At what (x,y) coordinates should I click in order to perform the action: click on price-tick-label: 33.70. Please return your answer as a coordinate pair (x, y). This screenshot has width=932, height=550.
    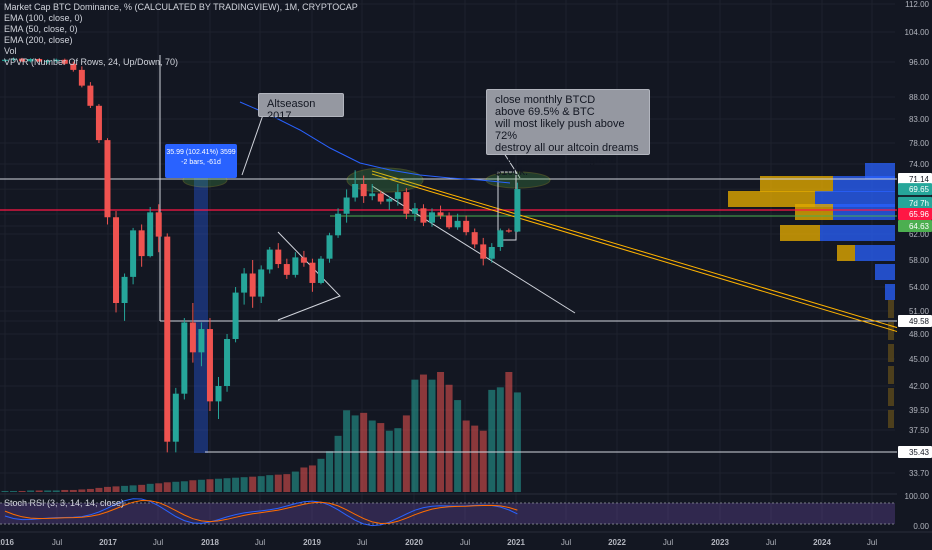
    Looking at the image, I should click on (919, 473).